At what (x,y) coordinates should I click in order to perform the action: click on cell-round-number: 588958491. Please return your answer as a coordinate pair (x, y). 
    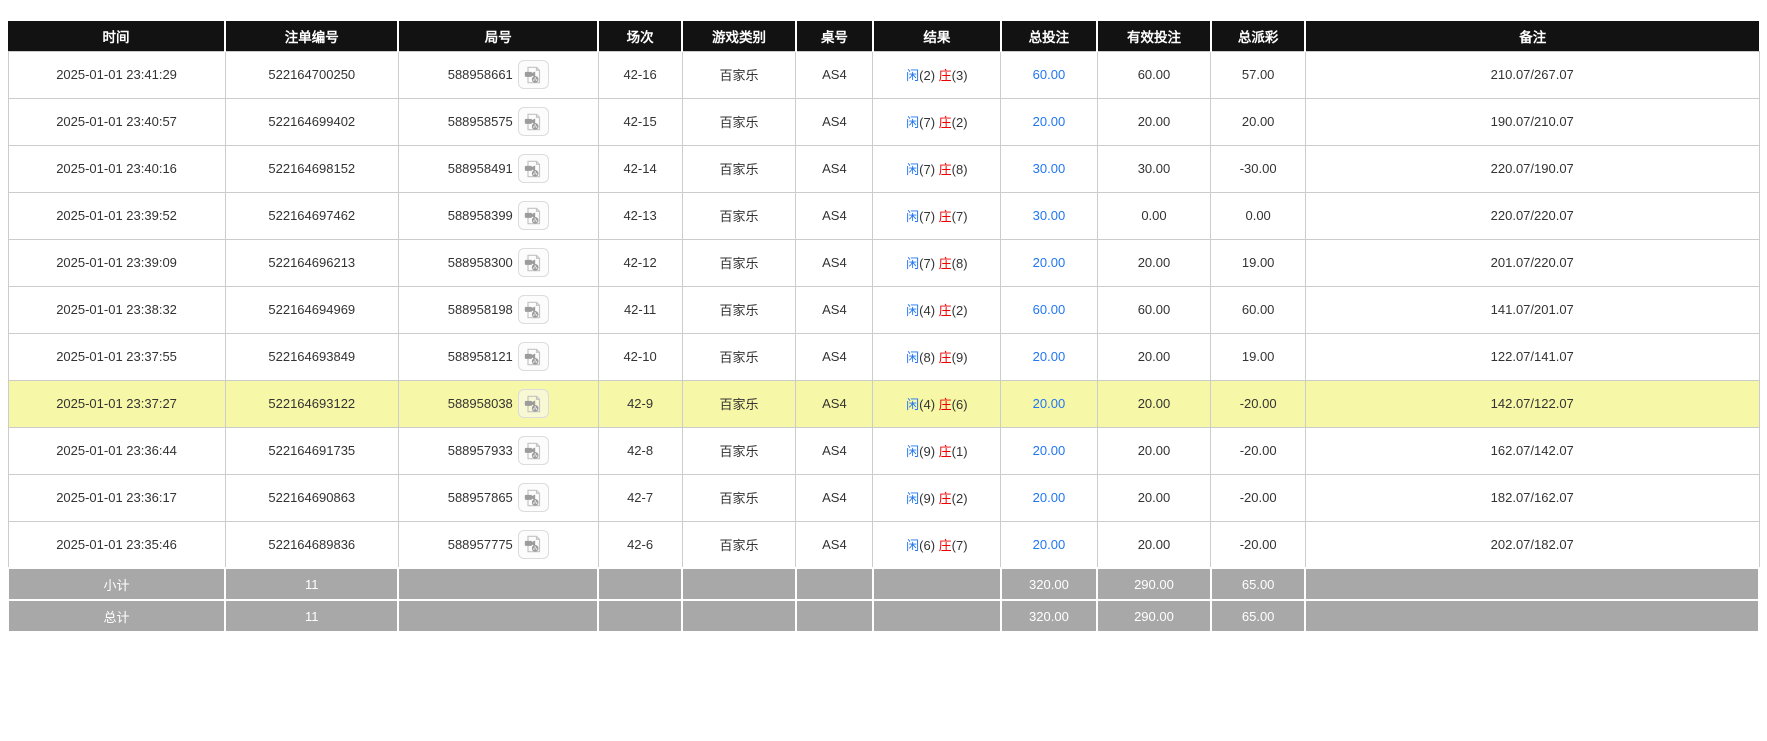
    Looking at the image, I should click on (498, 168).